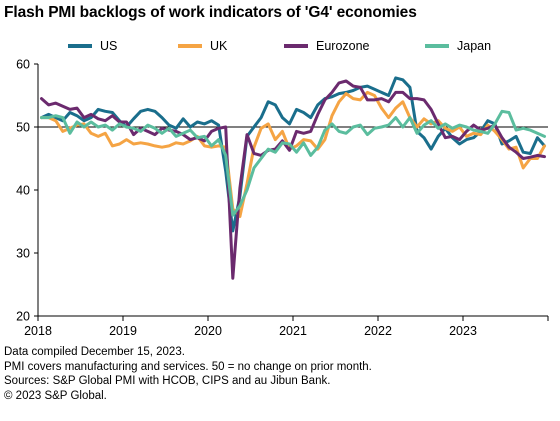 This screenshot has height=421, width=560. I want to click on legend-label: US, so click(109, 46).